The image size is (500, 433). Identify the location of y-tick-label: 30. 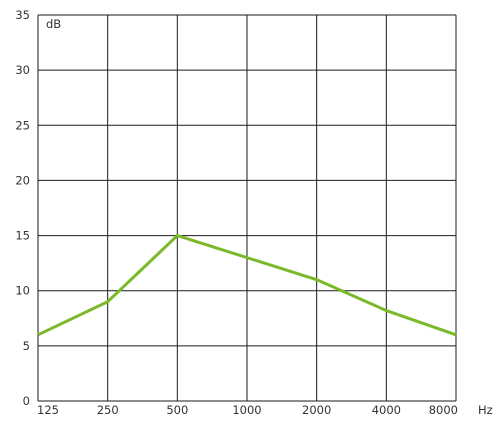
(22, 70).